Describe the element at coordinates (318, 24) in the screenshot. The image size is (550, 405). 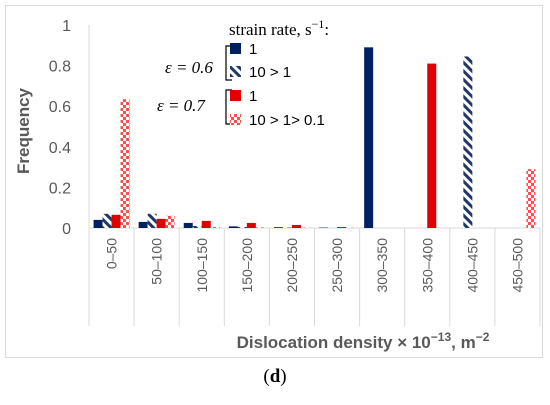
I see `legend-heading-sup: −1` at that location.